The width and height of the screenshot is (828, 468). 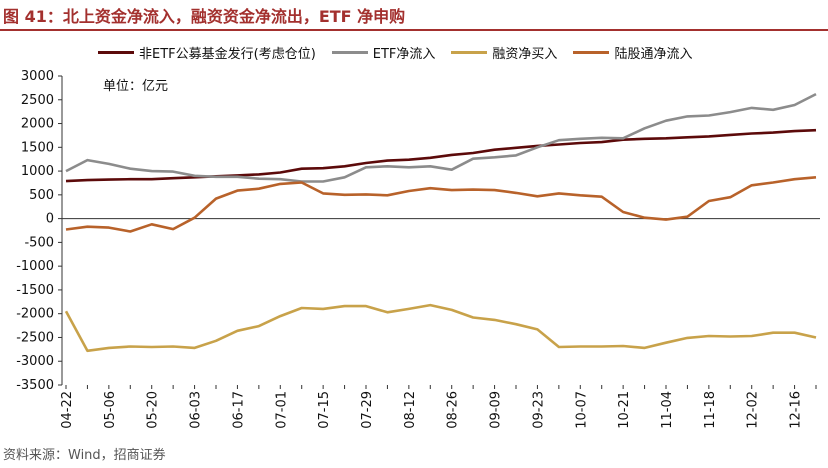 What do you see at coordinates (624, 410) in the screenshot?
I see `x-tick-label: 10-21` at bounding box center [624, 410].